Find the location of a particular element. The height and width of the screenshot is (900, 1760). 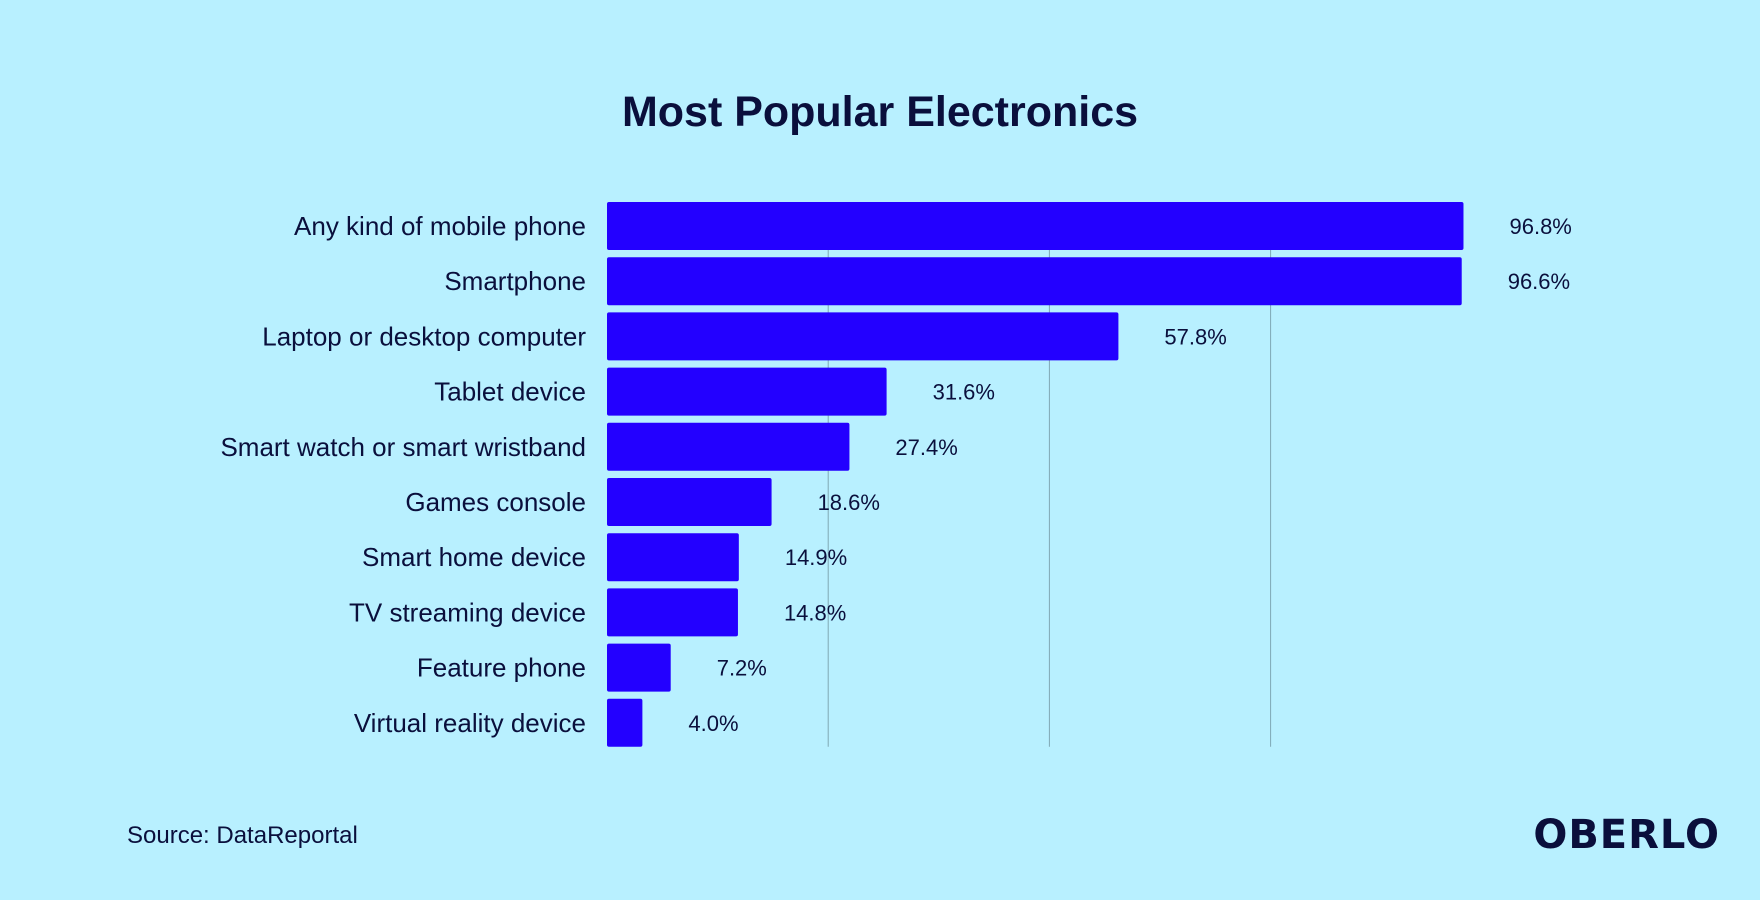

category-label-8: TV streaming device is located at coordinates (467, 612).